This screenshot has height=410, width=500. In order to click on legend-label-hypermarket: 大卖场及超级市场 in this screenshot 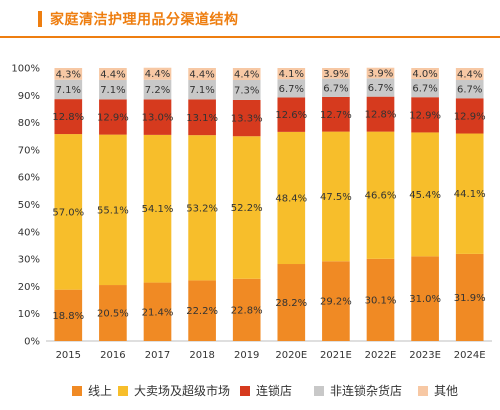, I will do `click(182, 391)`.